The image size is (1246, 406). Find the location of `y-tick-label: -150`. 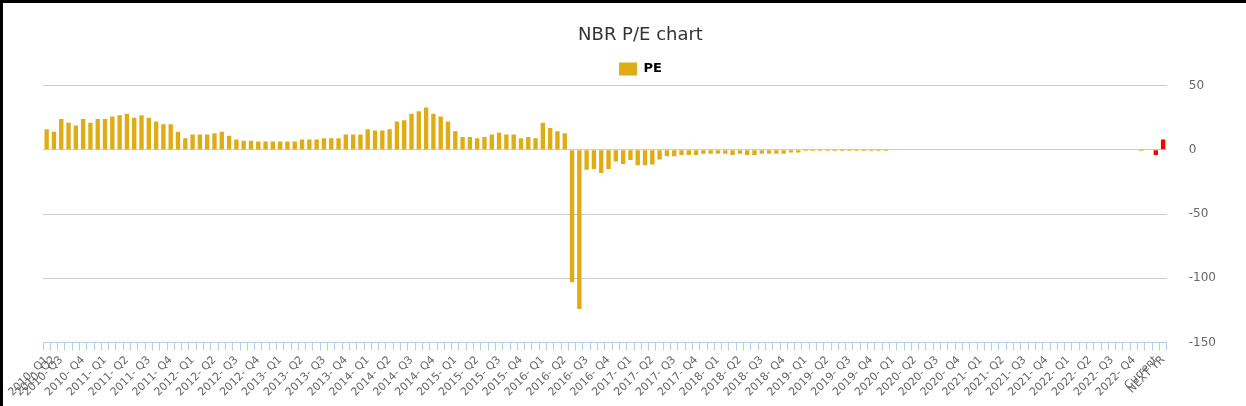

y-tick-label: -150 is located at coordinates (1202, 341).